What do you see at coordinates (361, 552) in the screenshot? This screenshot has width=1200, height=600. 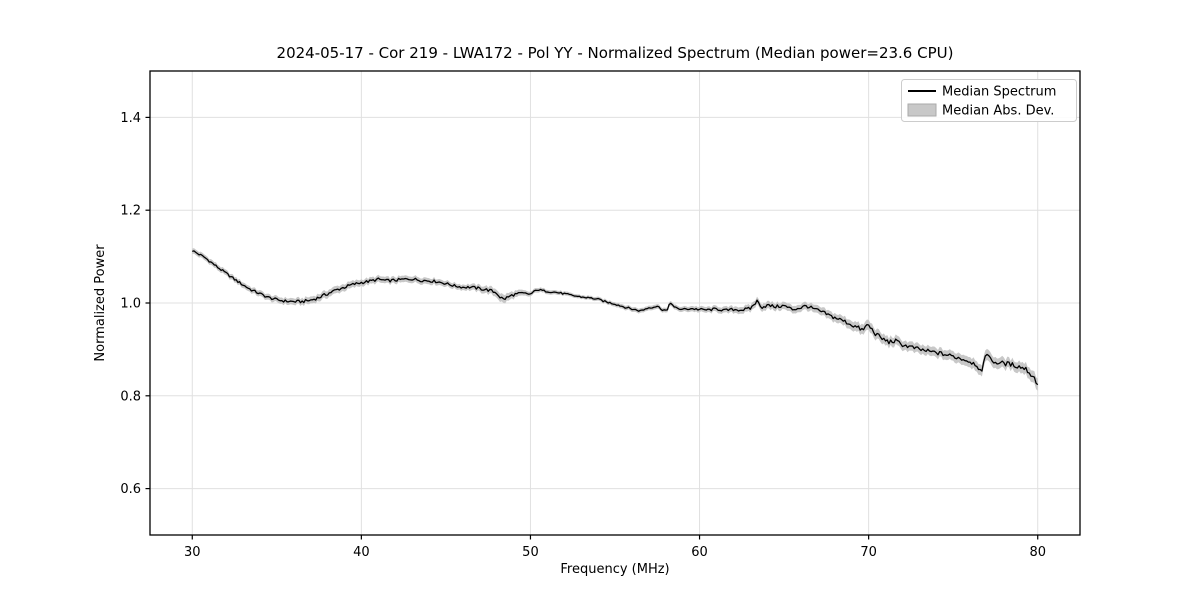 I see `x-tick-label: 40` at bounding box center [361, 552].